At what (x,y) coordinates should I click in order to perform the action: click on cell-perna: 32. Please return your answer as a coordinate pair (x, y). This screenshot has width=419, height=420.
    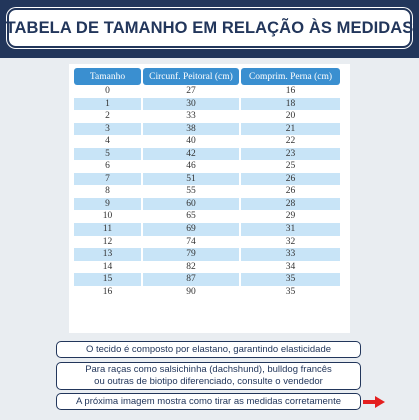
    Looking at the image, I should click on (290, 241).